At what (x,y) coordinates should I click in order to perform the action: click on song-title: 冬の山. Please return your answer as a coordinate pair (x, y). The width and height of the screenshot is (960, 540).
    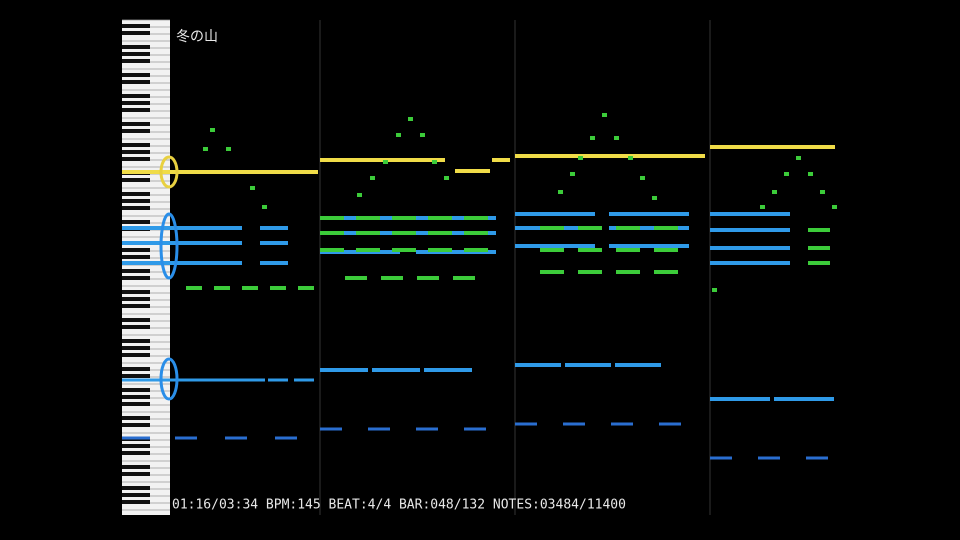
    Looking at the image, I should click on (197, 37).